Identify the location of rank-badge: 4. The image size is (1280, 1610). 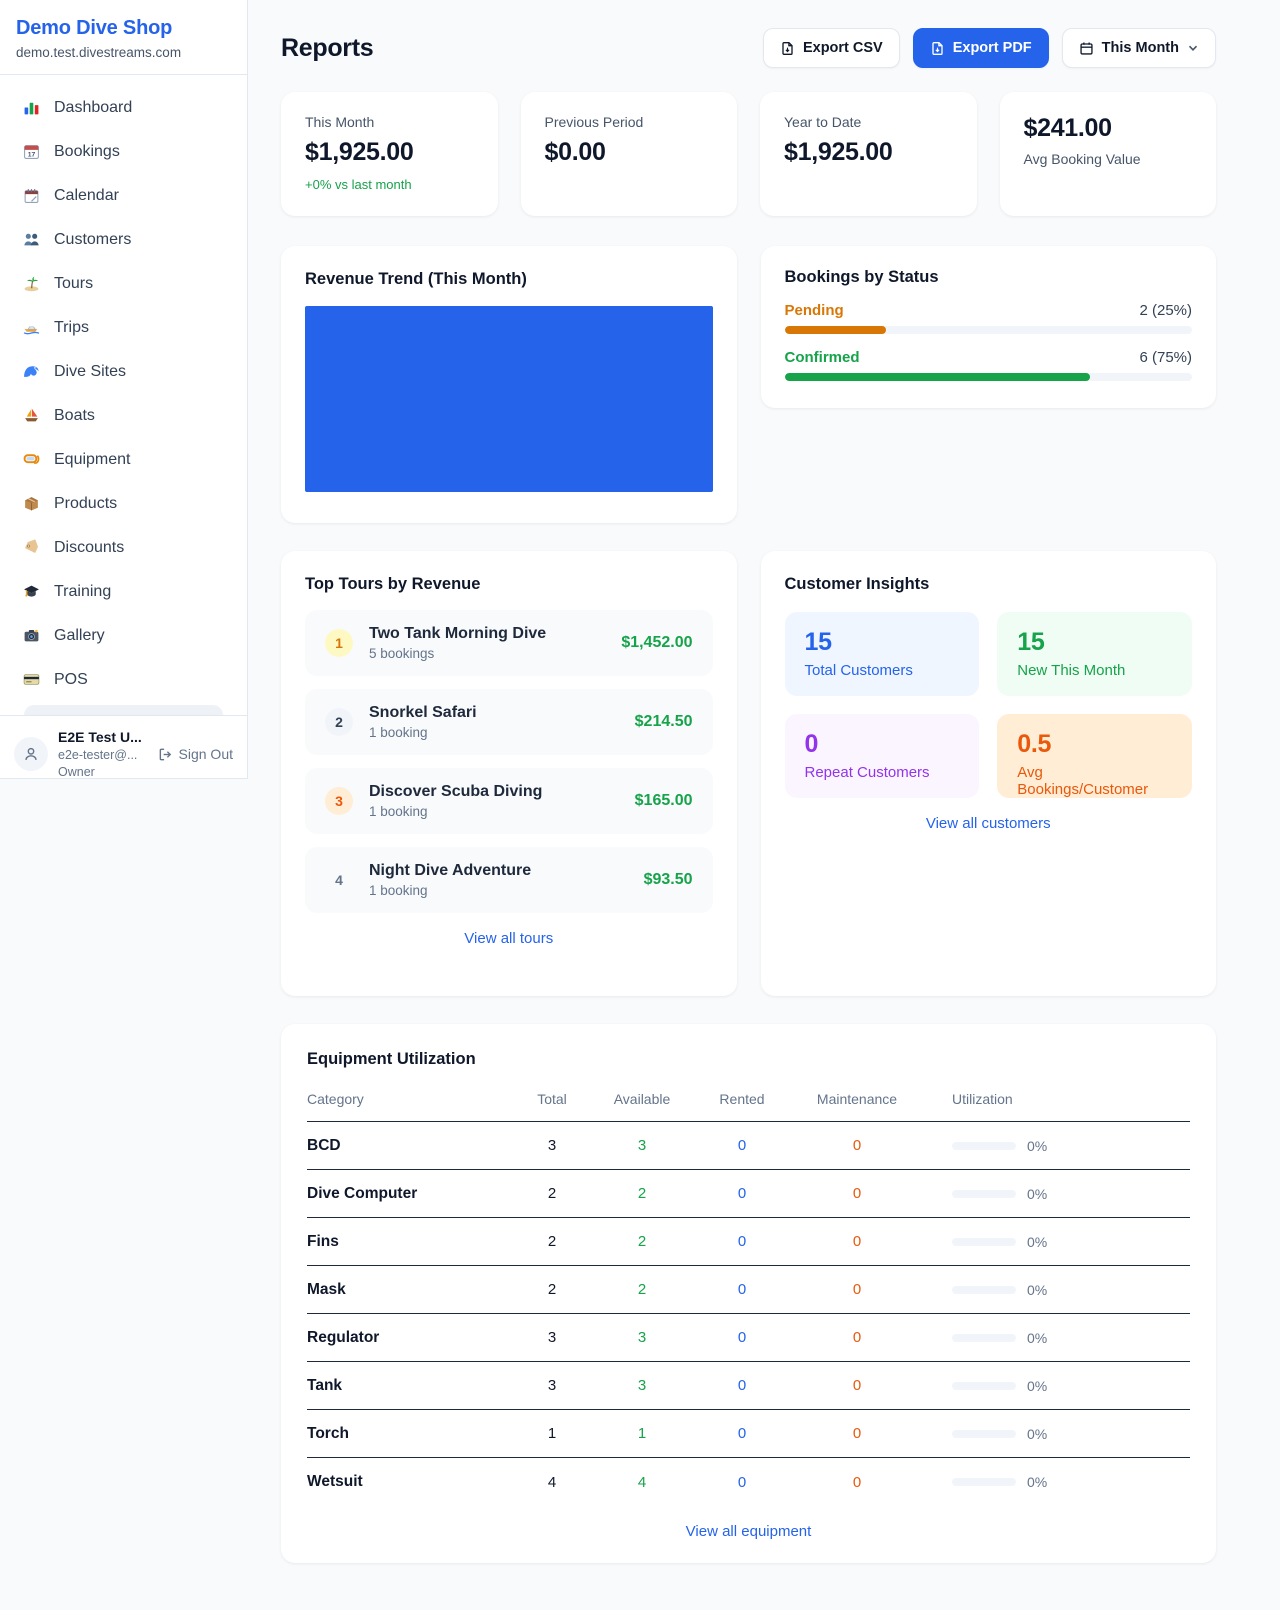
(339, 880).